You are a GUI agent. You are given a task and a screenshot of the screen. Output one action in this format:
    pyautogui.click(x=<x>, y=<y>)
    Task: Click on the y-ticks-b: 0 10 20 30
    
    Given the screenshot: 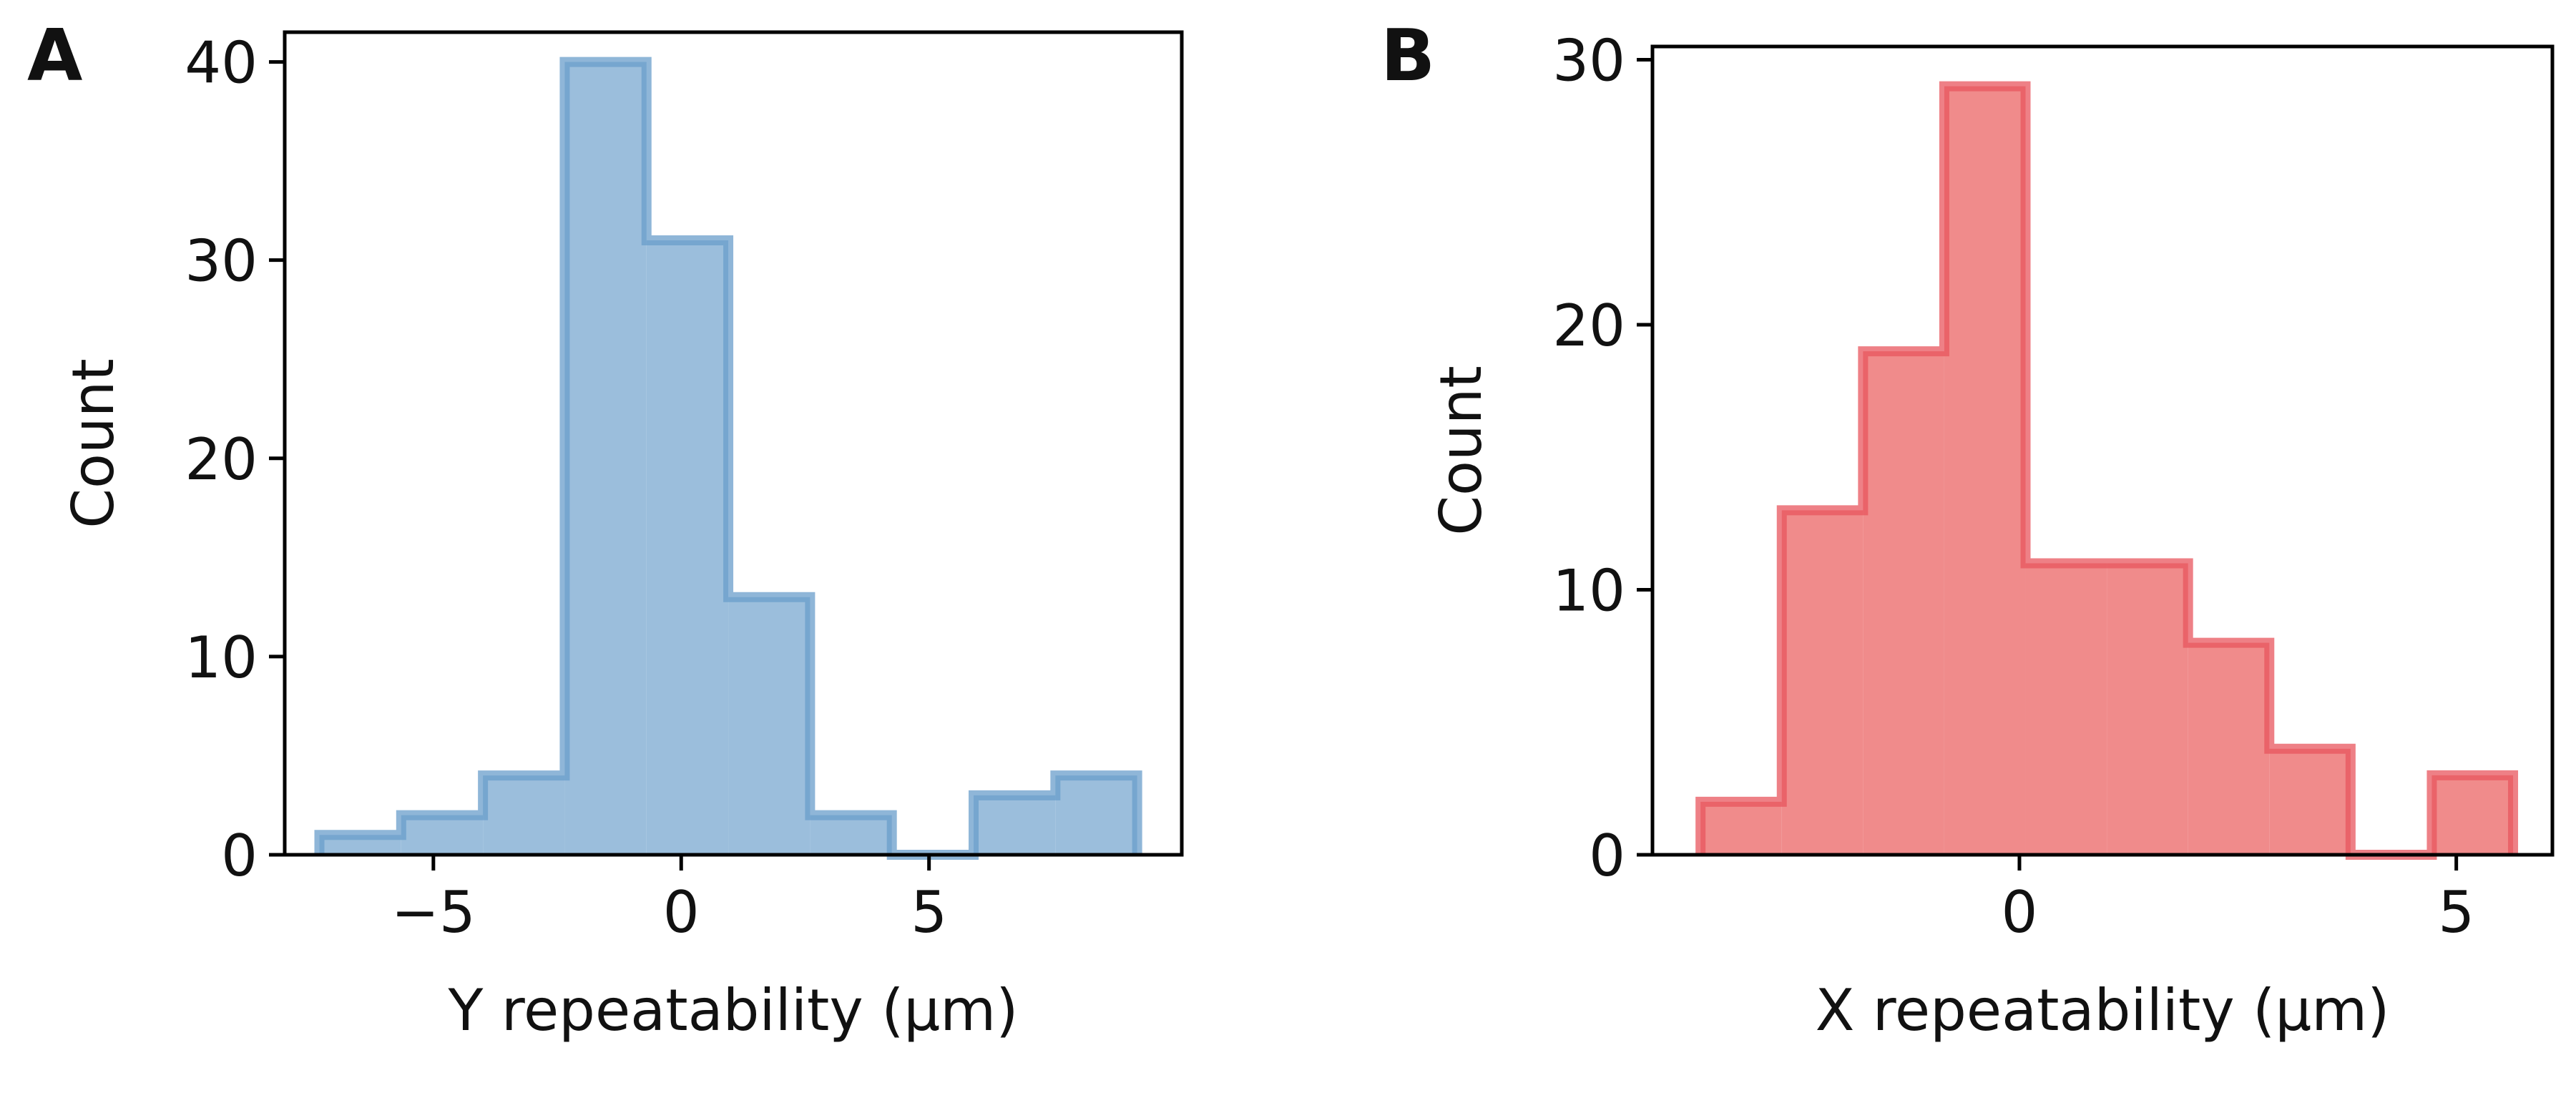 What is the action you would take?
    pyautogui.click(x=1602, y=459)
    